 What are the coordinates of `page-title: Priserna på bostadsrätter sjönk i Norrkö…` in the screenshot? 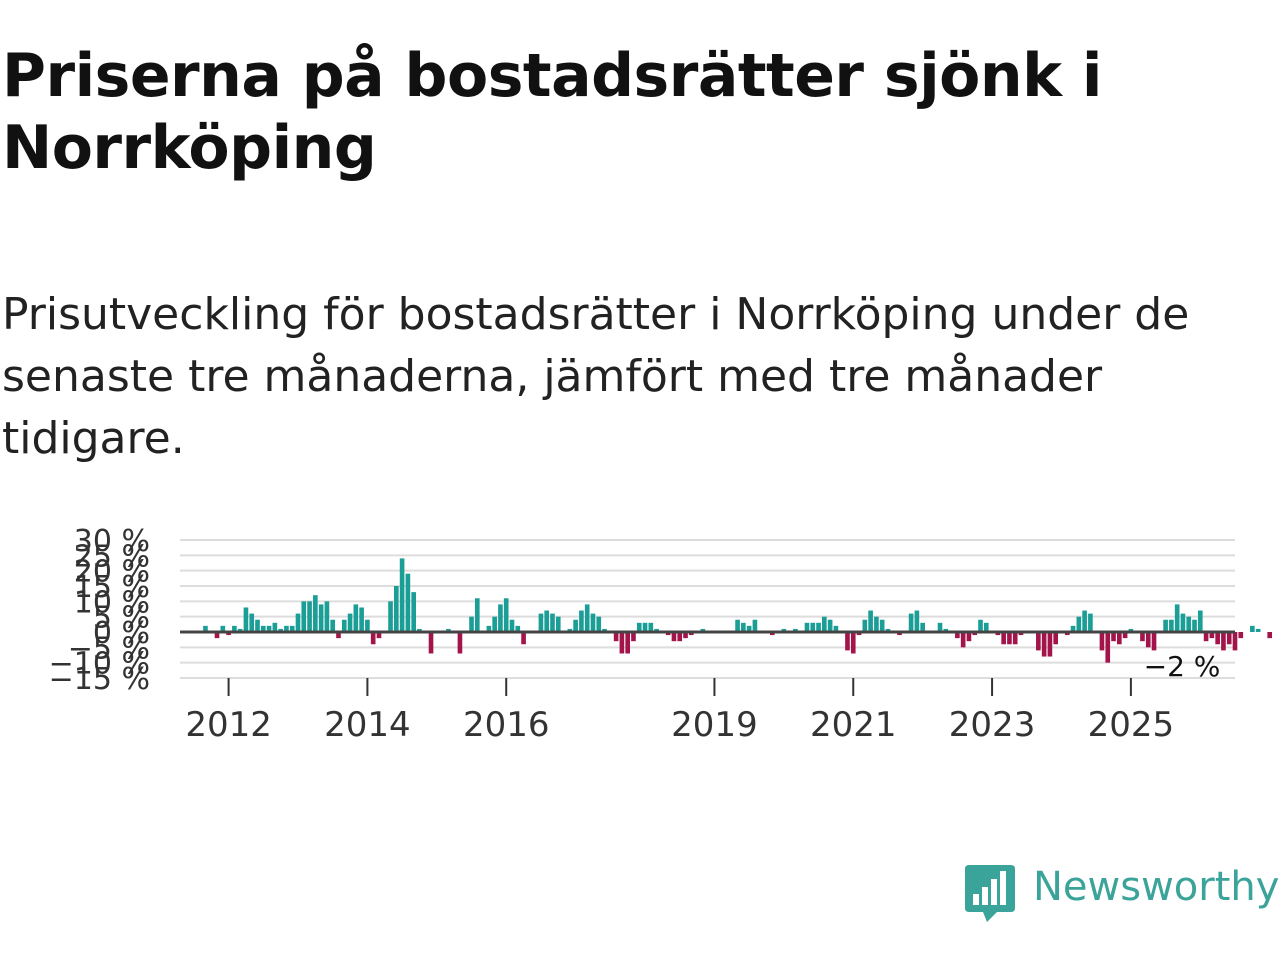 It's located at (552, 112).